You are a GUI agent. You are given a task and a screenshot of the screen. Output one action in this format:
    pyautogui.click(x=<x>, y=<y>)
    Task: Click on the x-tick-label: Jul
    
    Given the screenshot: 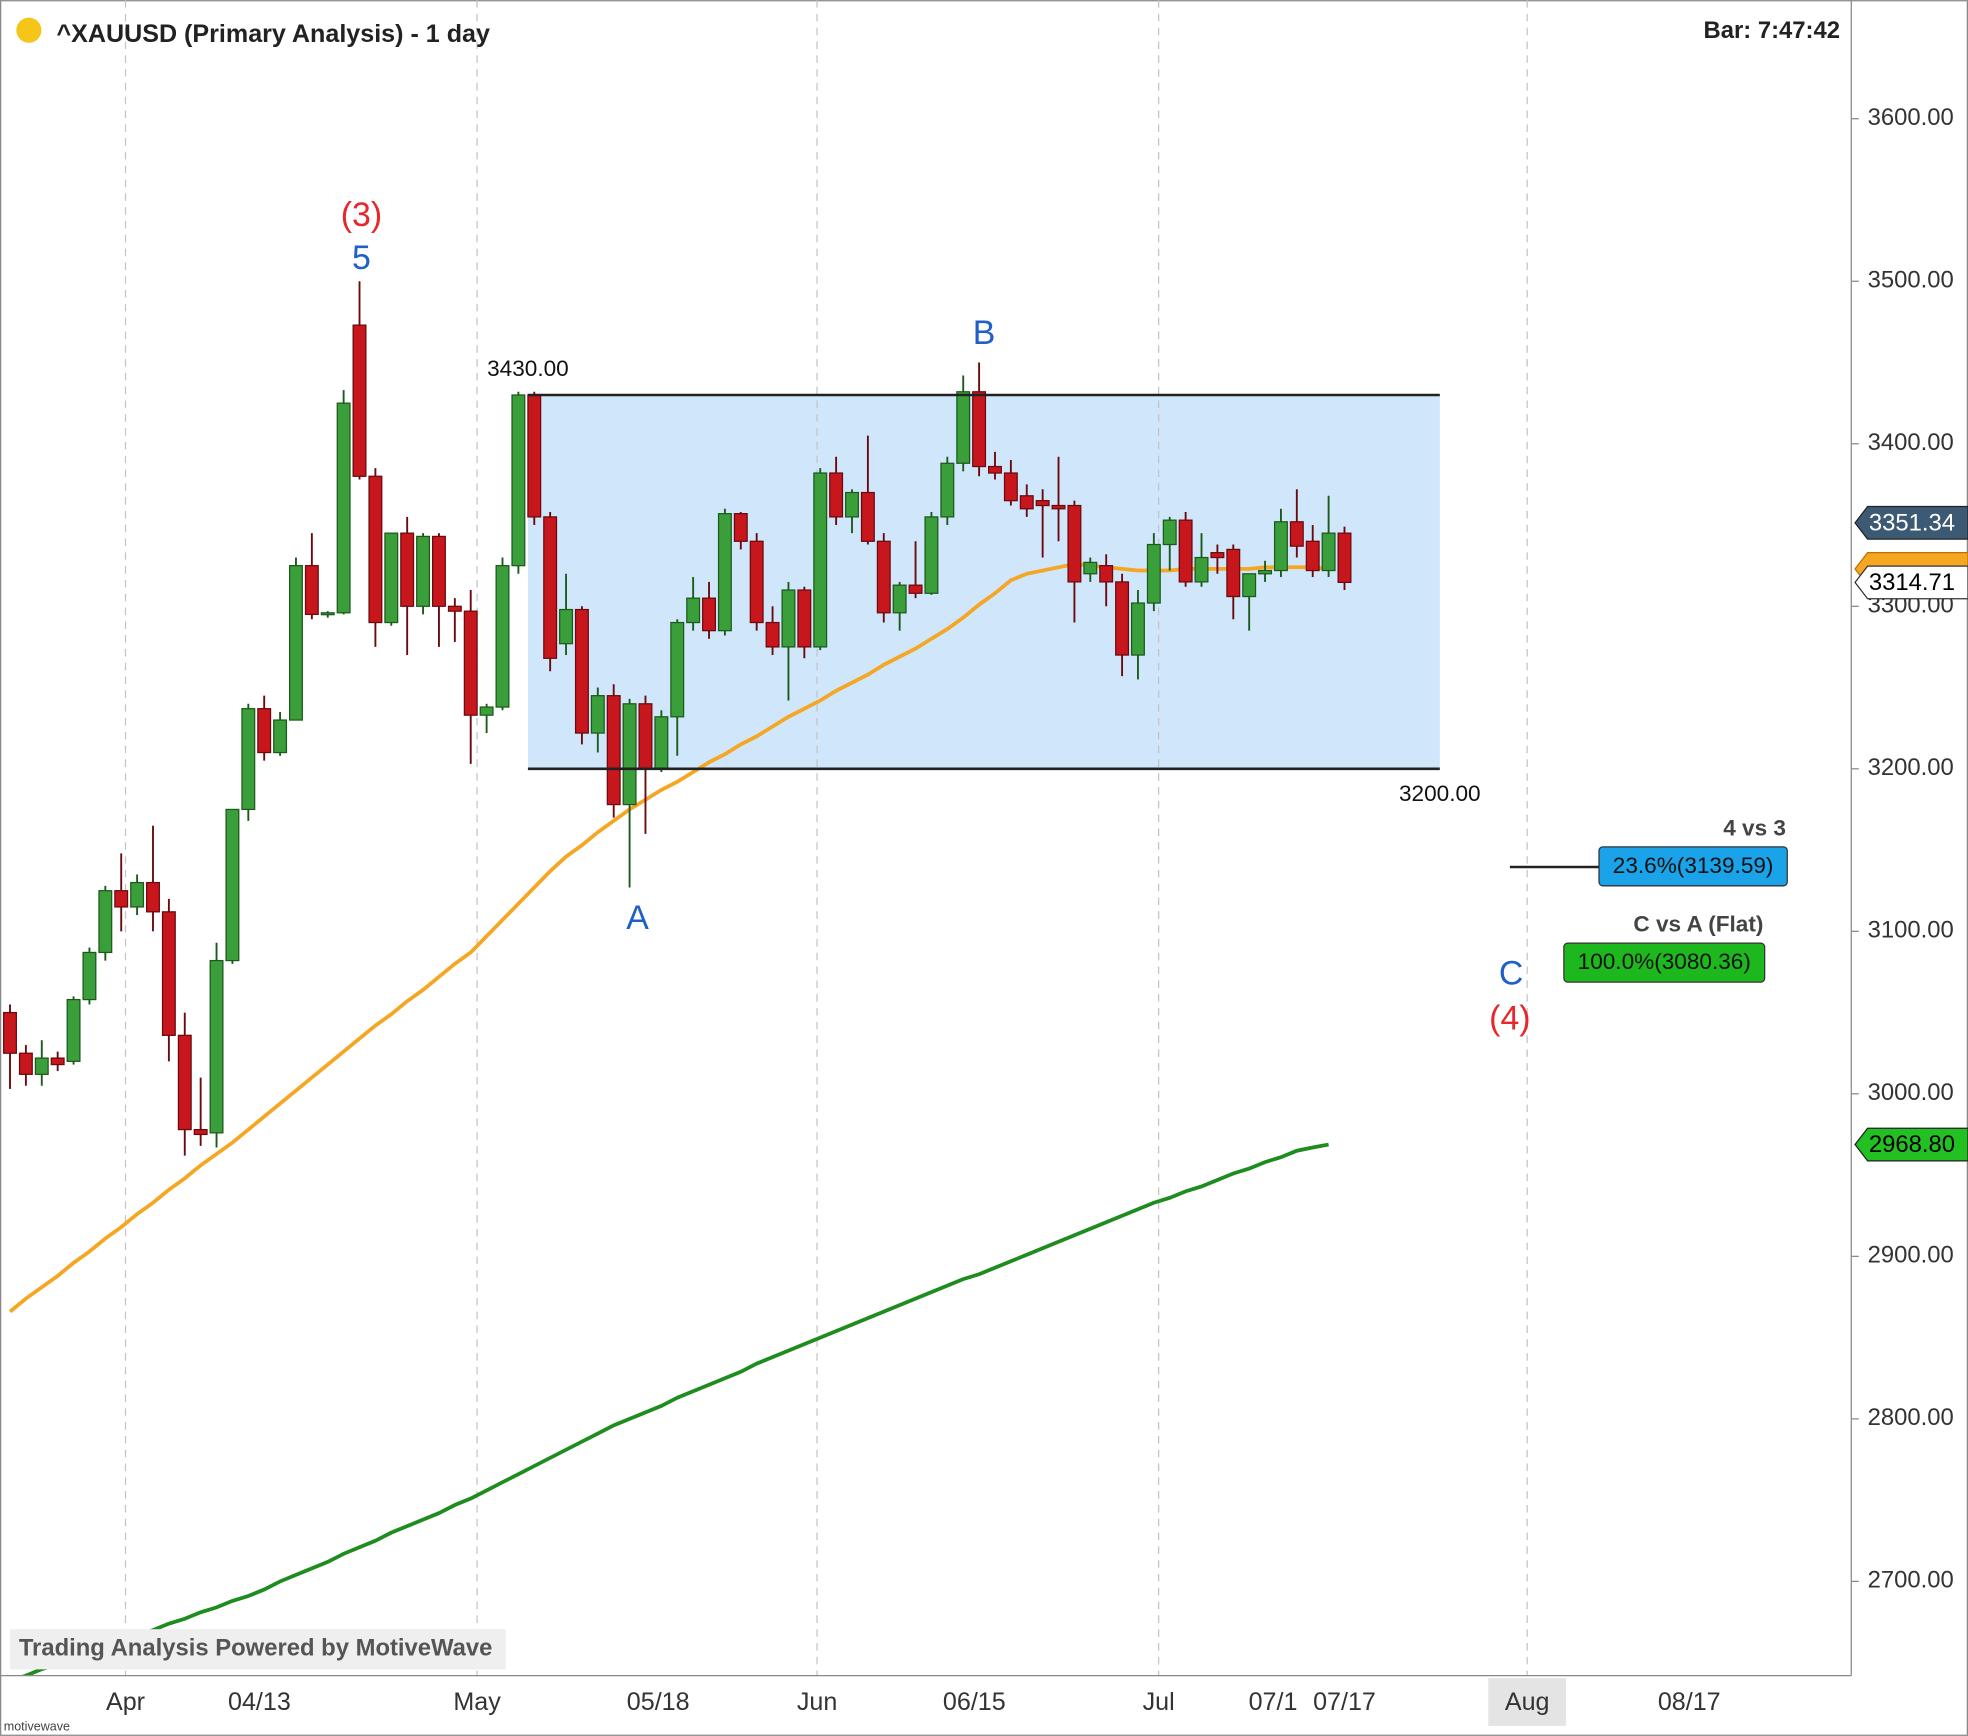 What is the action you would take?
    pyautogui.click(x=1159, y=1702)
    